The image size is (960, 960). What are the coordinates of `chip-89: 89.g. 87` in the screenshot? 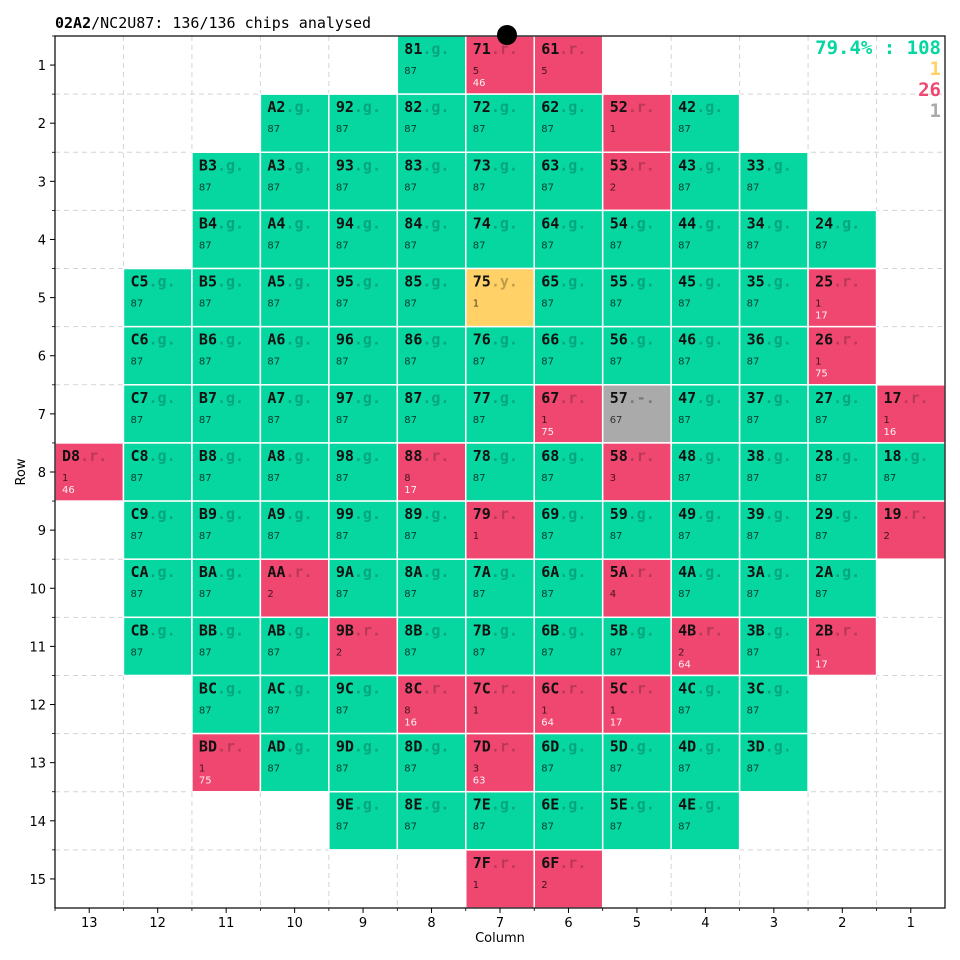 It's located at (431, 530).